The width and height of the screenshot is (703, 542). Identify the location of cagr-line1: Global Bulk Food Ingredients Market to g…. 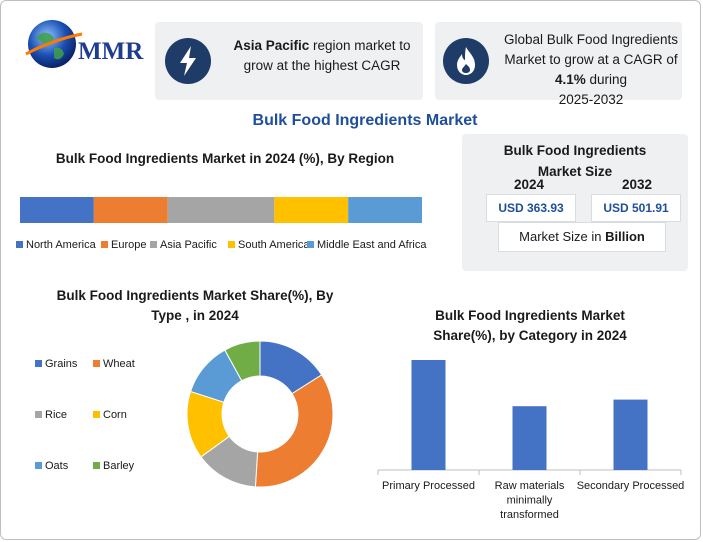
(591, 49).